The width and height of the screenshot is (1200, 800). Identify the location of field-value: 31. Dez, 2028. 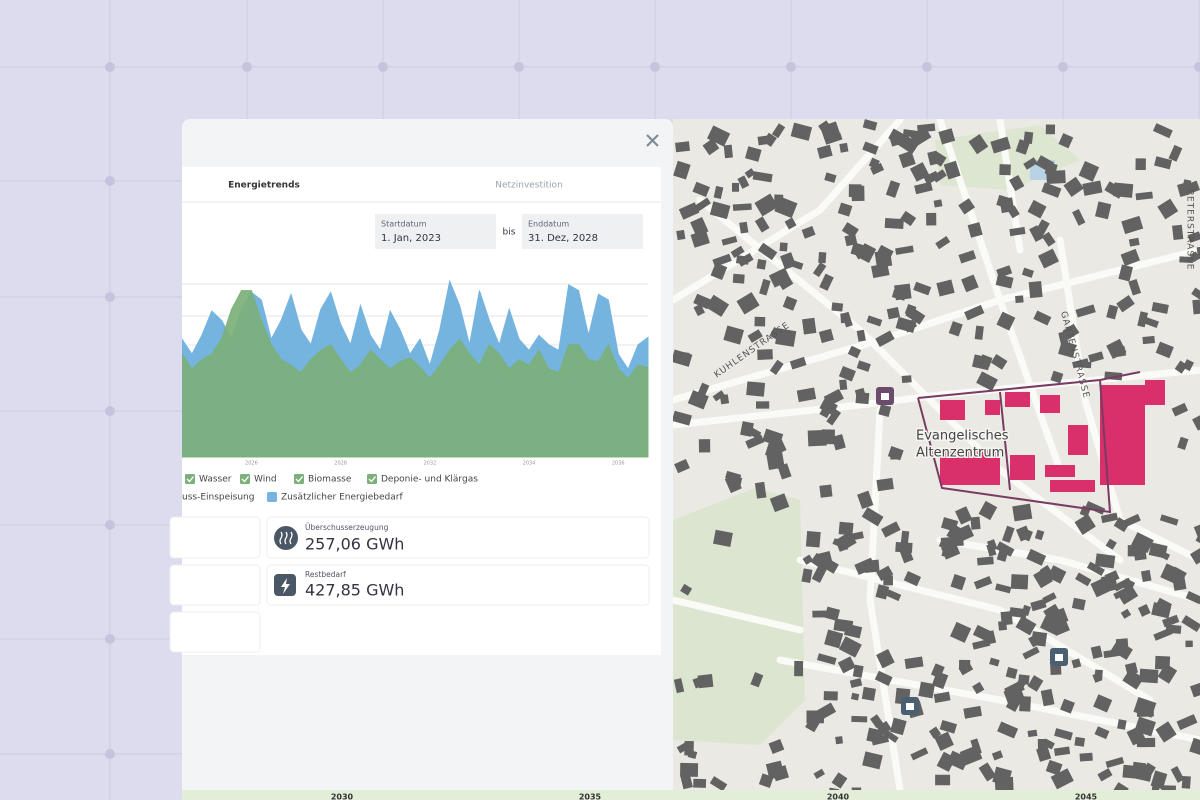
(563, 238).